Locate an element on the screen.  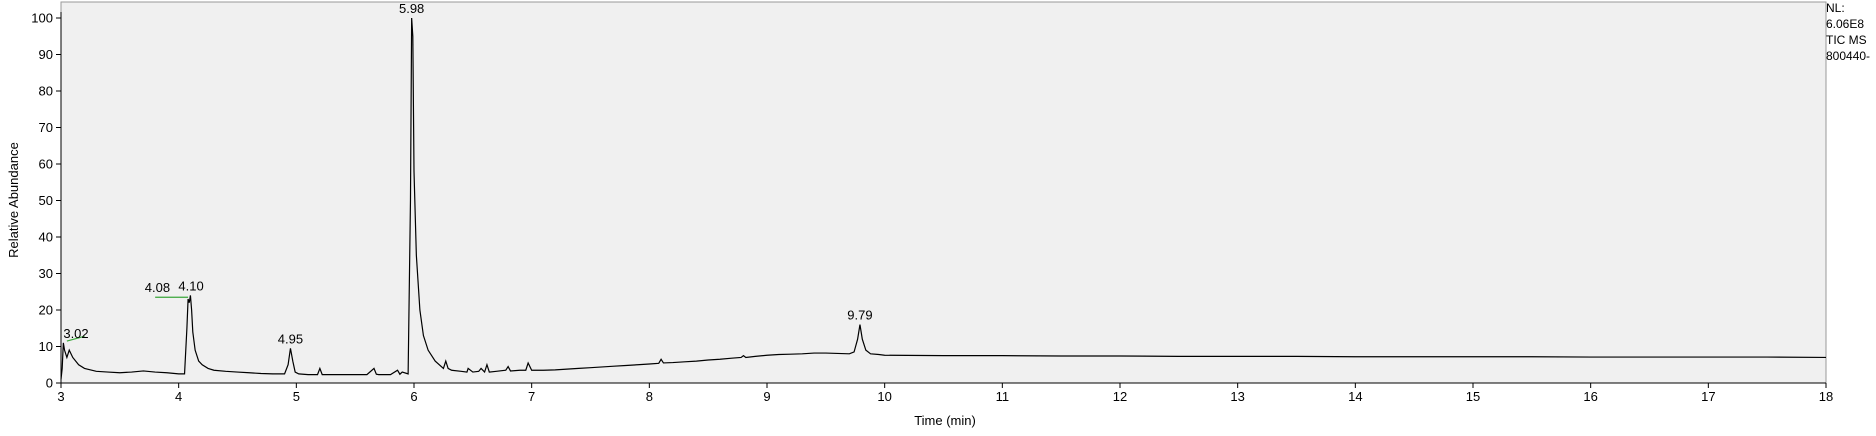
y-tick-label: 40 is located at coordinates (46, 237).